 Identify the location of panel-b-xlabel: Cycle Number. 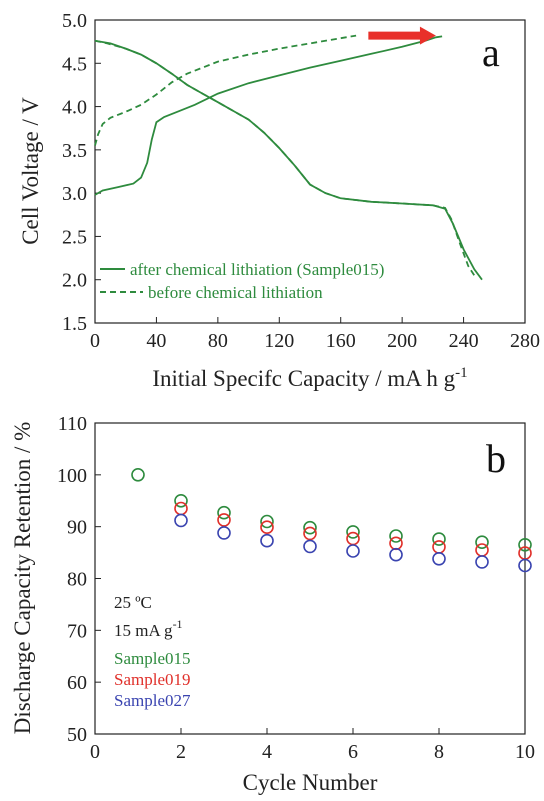
(310, 782).